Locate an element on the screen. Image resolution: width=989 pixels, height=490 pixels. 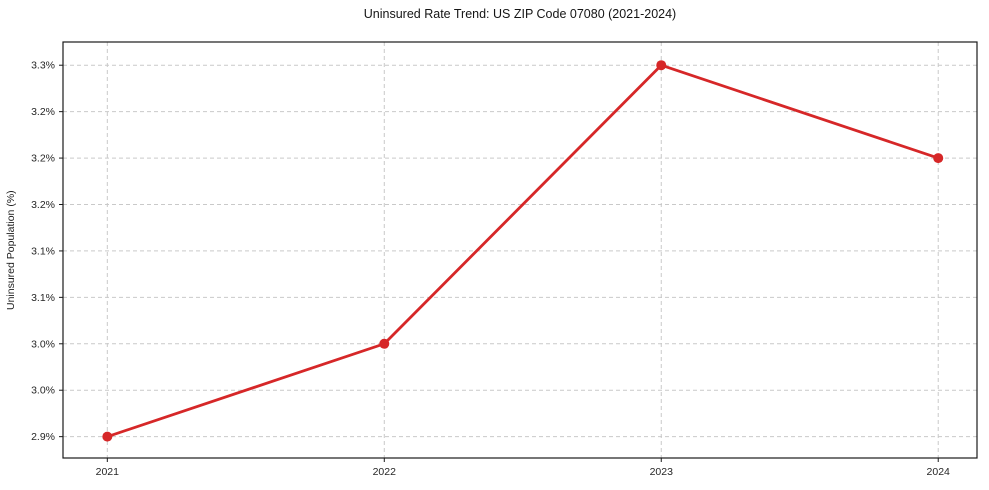
y-tick-label: 2.9% is located at coordinates (43, 437).